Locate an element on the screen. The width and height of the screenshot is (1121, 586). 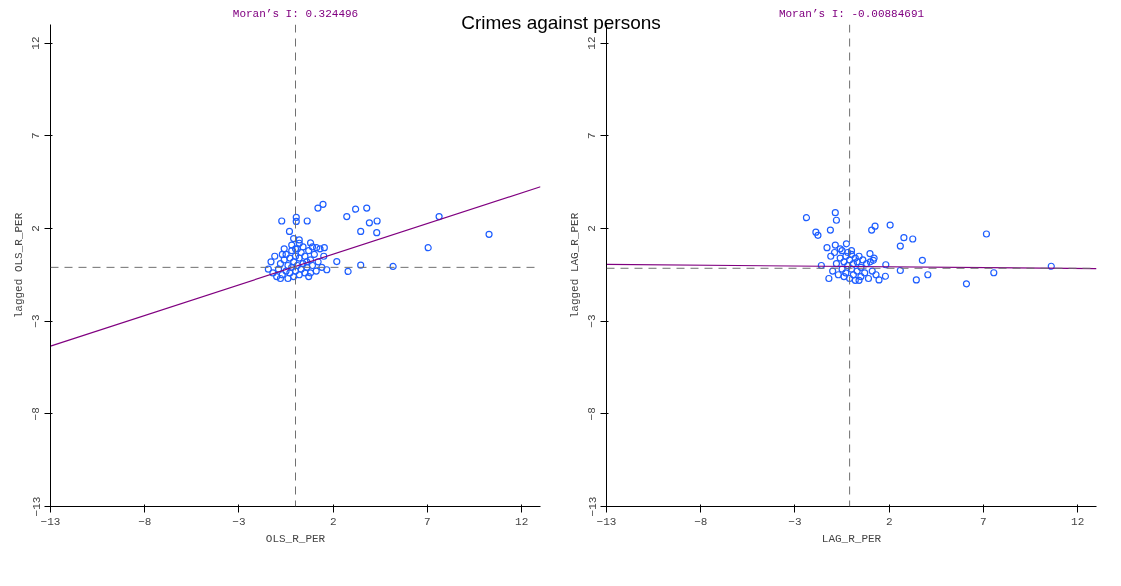
chart-title: Moran’s I: 0.324496 is located at coordinates (295, 13).